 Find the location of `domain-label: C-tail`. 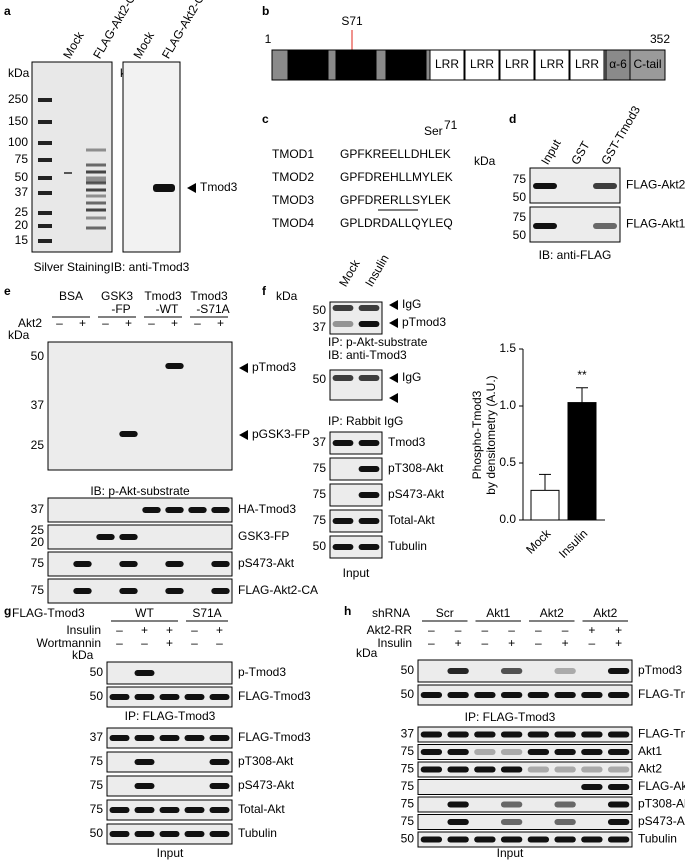

domain-label: C-tail is located at coordinates (647, 64).